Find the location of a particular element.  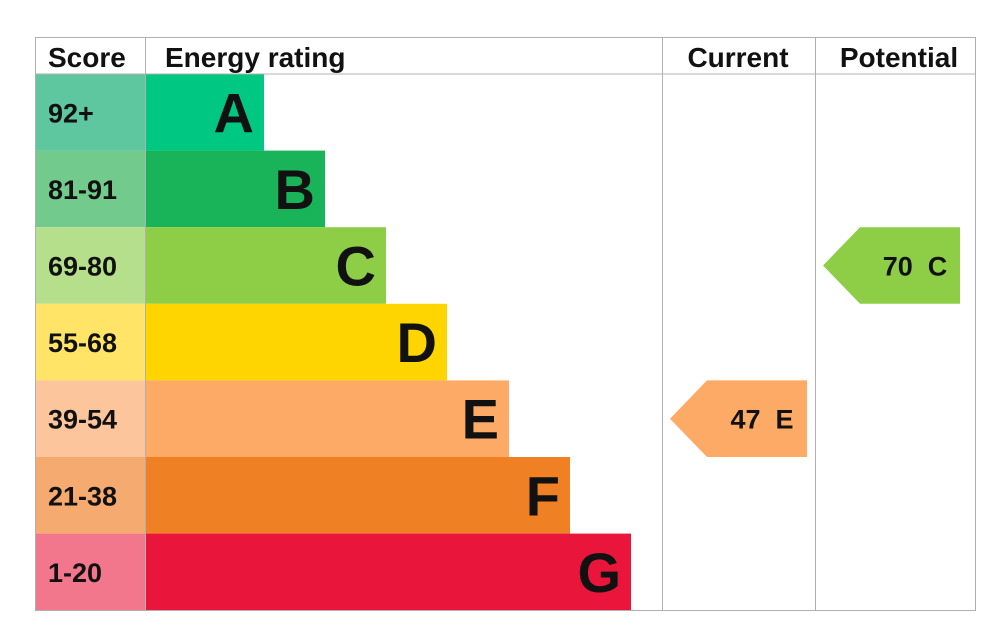

score-range-B: 81-91 is located at coordinates (82, 190).